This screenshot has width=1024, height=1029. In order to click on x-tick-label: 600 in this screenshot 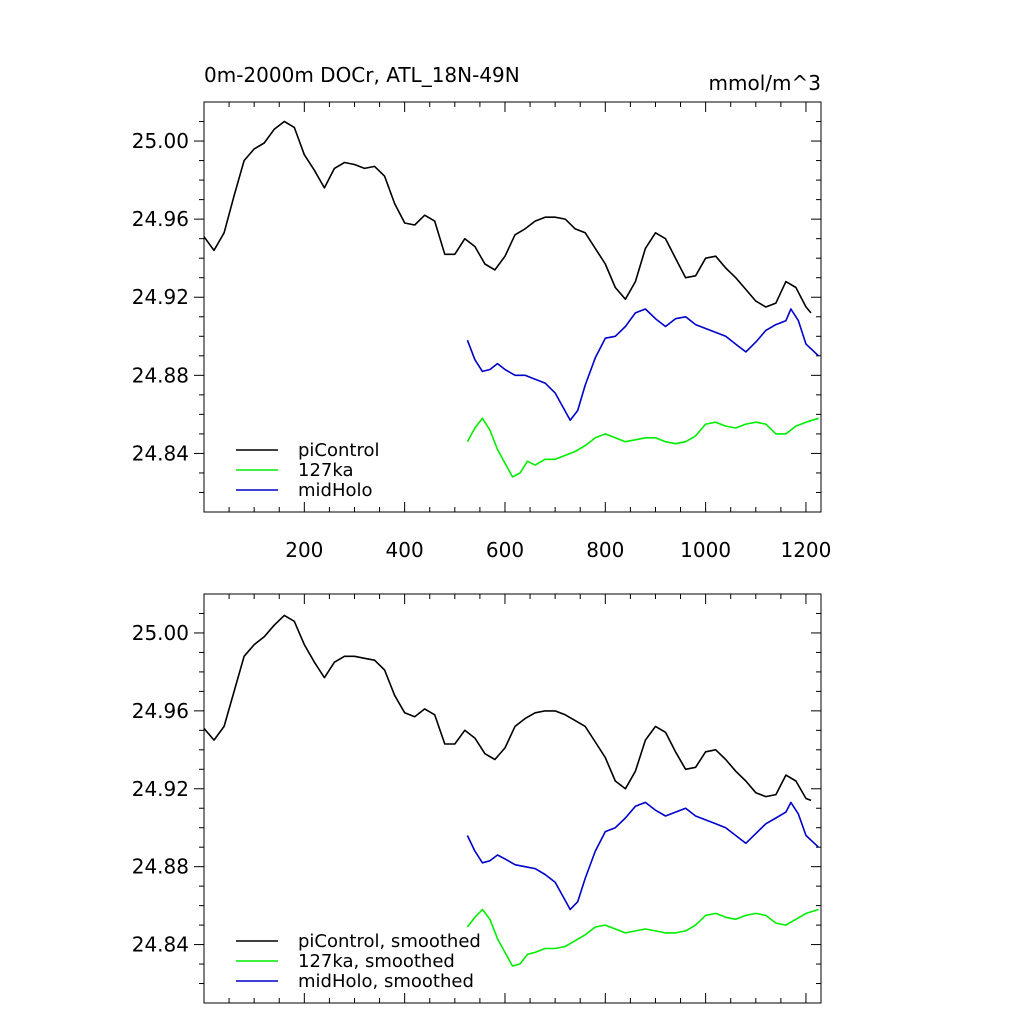, I will do `click(505, 550)`.